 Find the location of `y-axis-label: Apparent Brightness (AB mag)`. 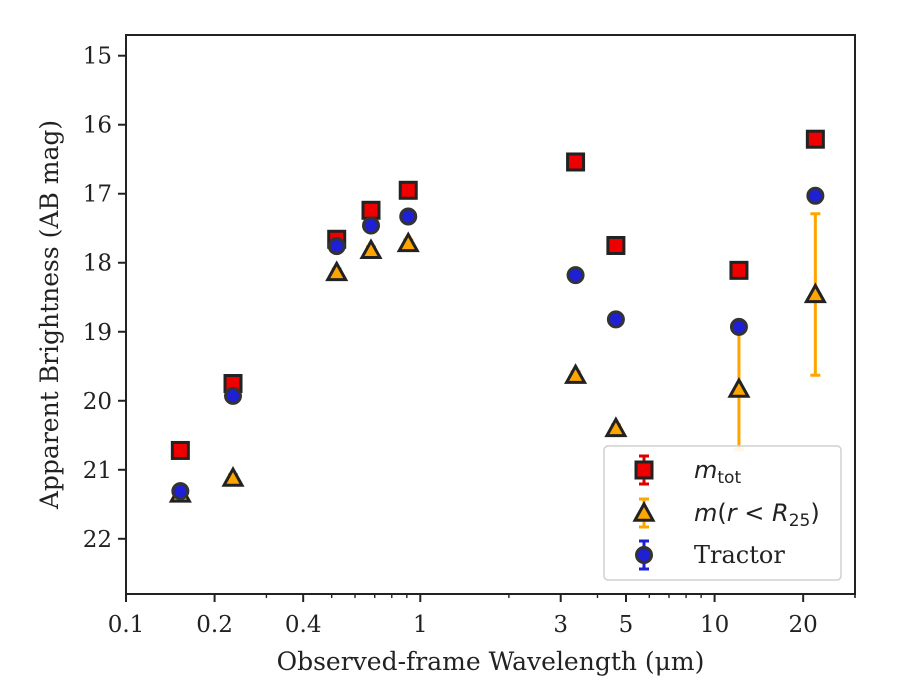

y-axis-label: Apparent Brightness (AB mag) is located at coordinates (49, 315).